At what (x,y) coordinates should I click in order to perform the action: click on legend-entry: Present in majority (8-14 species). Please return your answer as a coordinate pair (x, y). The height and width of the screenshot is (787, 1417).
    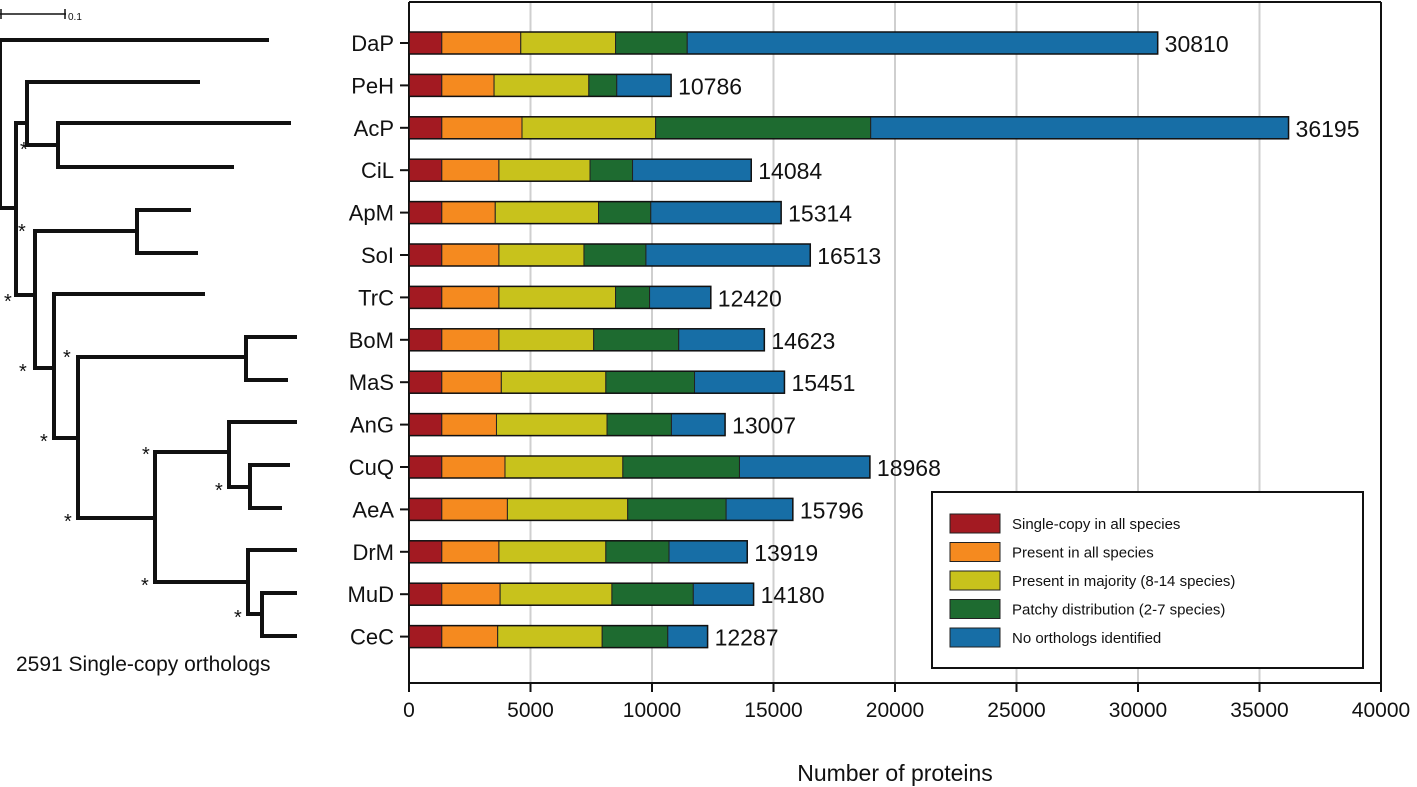
    Looking at the image, I should click on (1123, 581).